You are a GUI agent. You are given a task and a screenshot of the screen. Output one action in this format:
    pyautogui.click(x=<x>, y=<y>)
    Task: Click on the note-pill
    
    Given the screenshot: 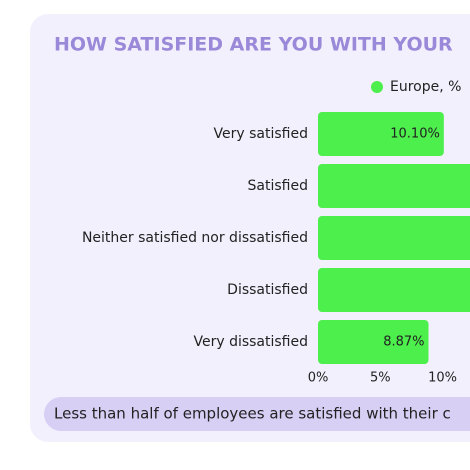 What is the action you would take?
    pyautogui.click(x=257, y=414)
    